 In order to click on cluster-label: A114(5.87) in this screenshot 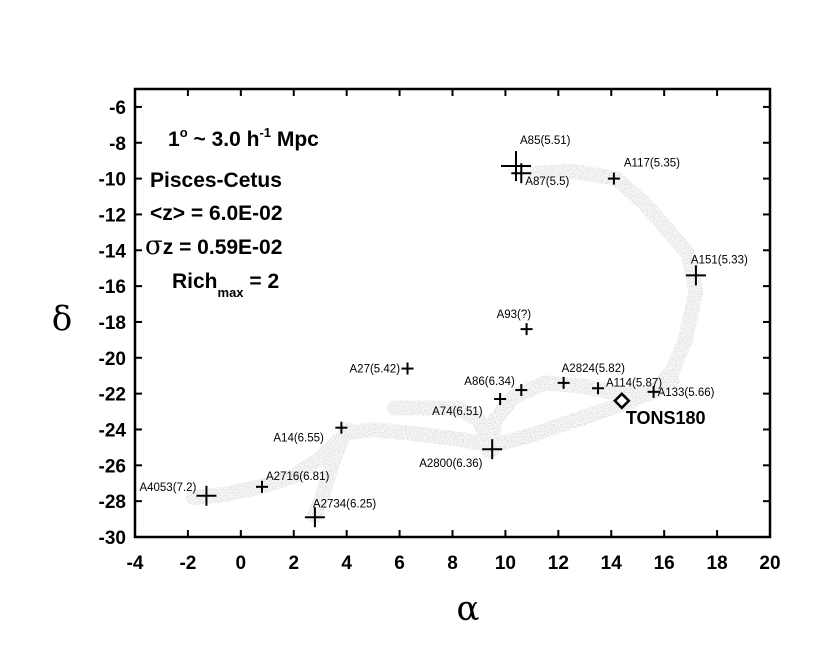, I will do `click(634, 383)`.